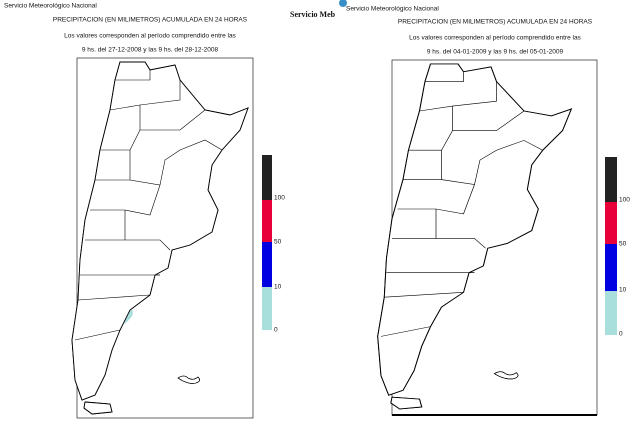 This screenshot has height=426, width=632. I want to click on logo, so click(343, 3).